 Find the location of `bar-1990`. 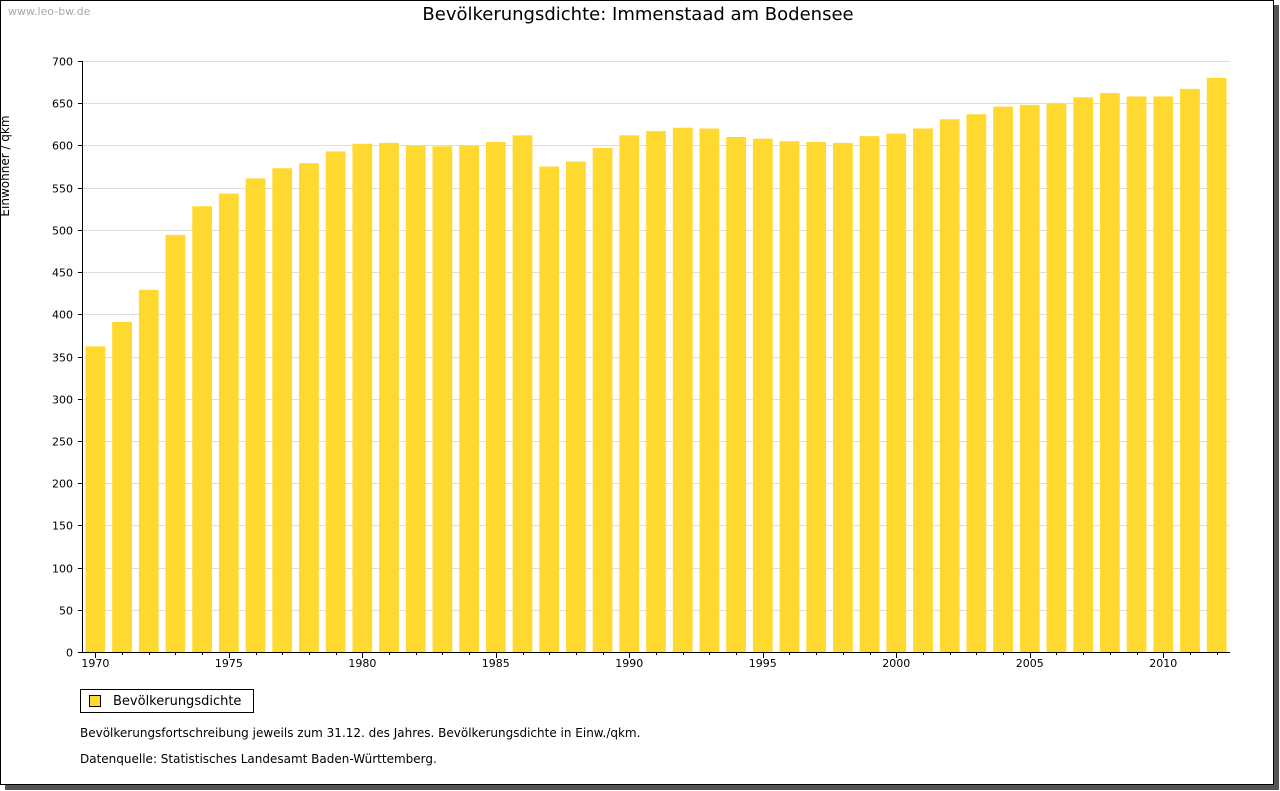

bar-1990 is located at coordinates (629, 394).